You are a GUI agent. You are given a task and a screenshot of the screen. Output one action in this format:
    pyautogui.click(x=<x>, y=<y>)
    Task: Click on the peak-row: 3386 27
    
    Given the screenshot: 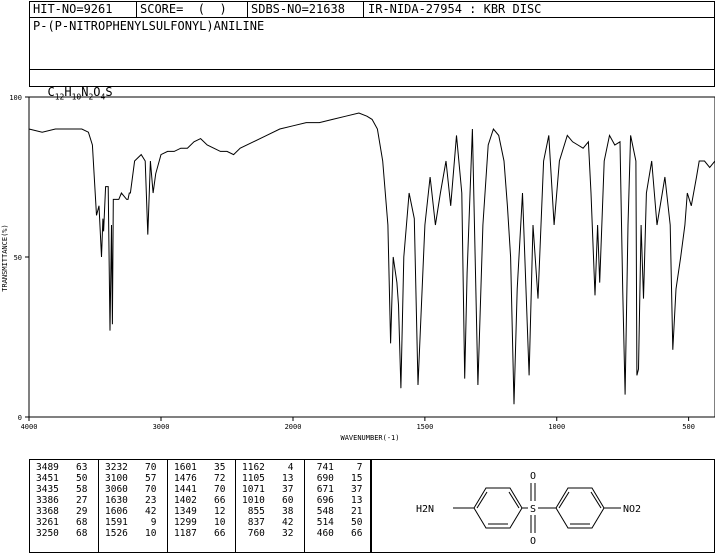 What is the action you would take?
    pyautogui.click(x=62, y=500)
    